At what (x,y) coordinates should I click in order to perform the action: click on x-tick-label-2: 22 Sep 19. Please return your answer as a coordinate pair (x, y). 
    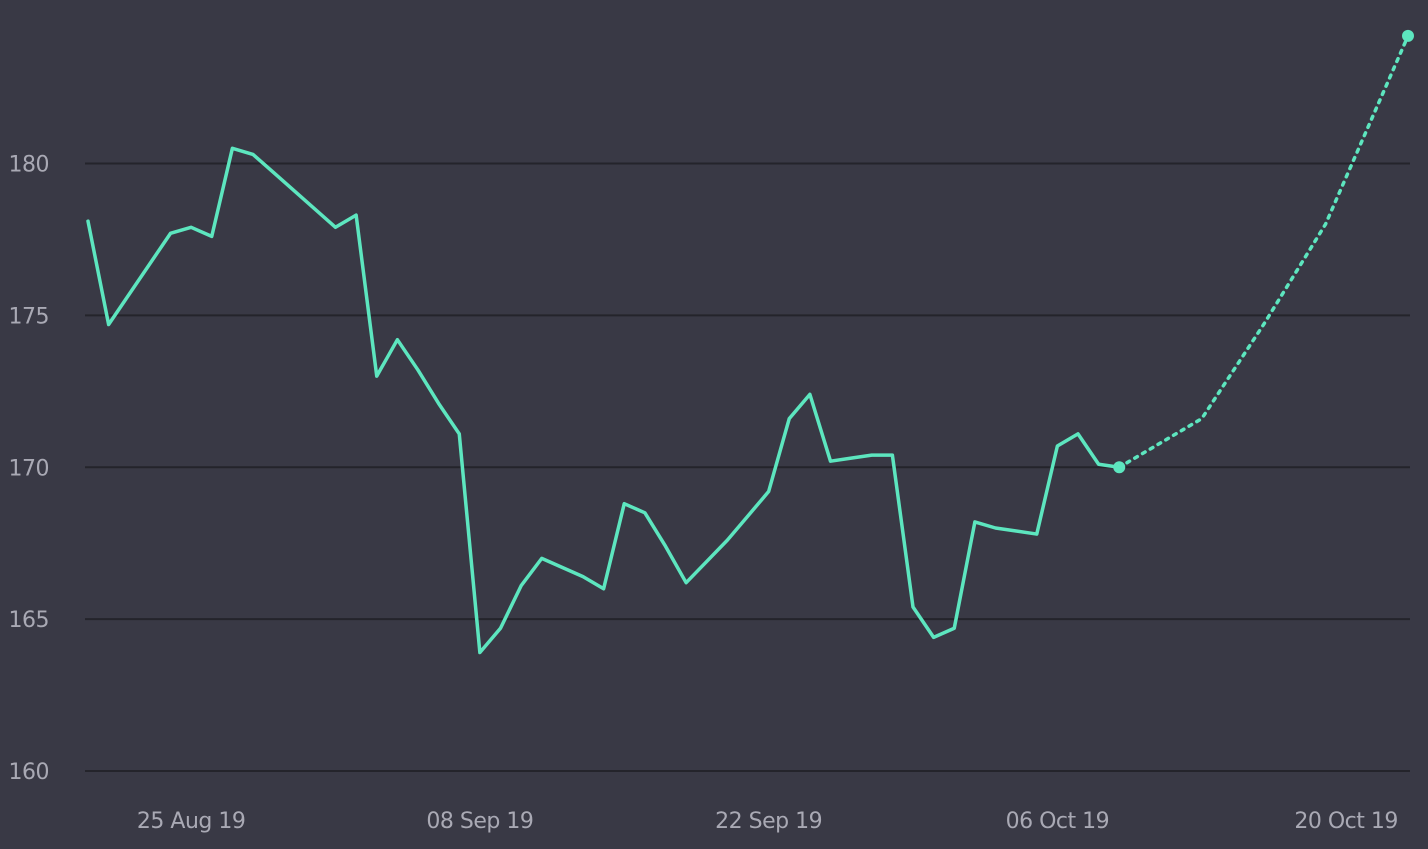
    Looking at the image, I should click on (768, 821).